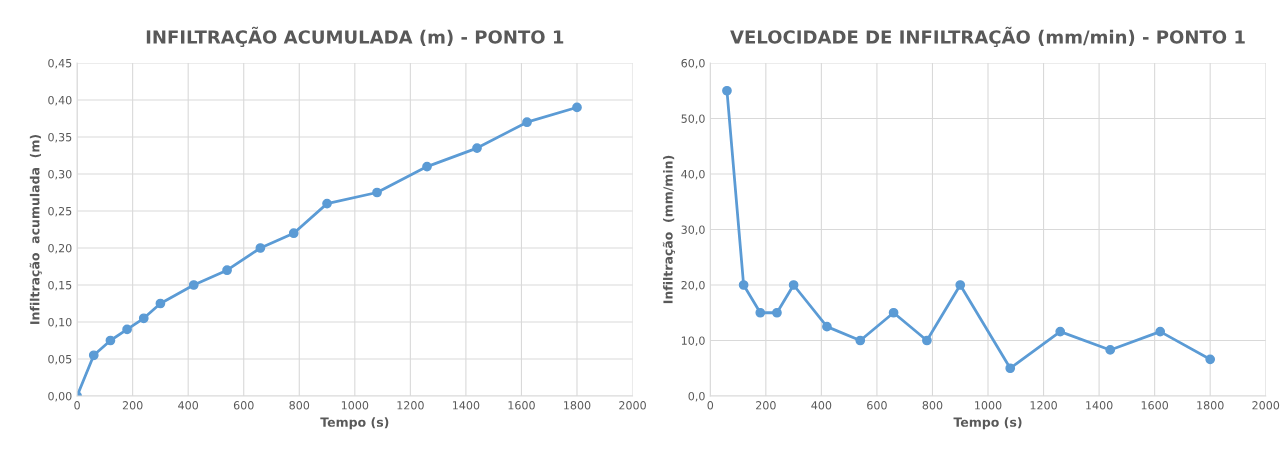 The image size is (1285, 450). What do you see at coordinates (60, 137) in the screenshot?
I see `y-tick-label: 0,35` at bounding box center [60, 137].